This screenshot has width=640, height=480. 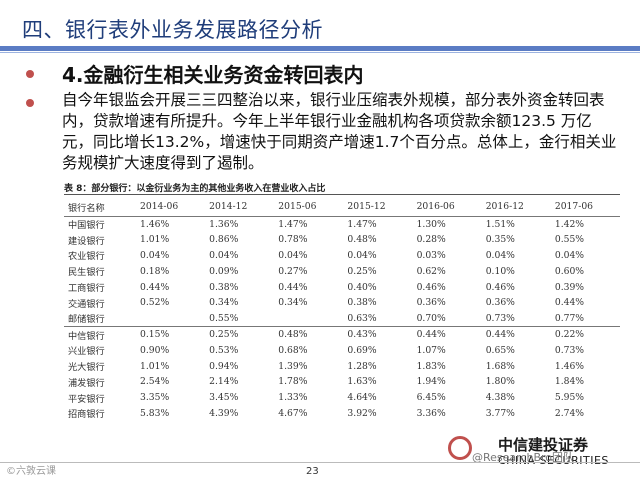 I want to click on value-cell: 1.36%, so click(x=224, y=224).